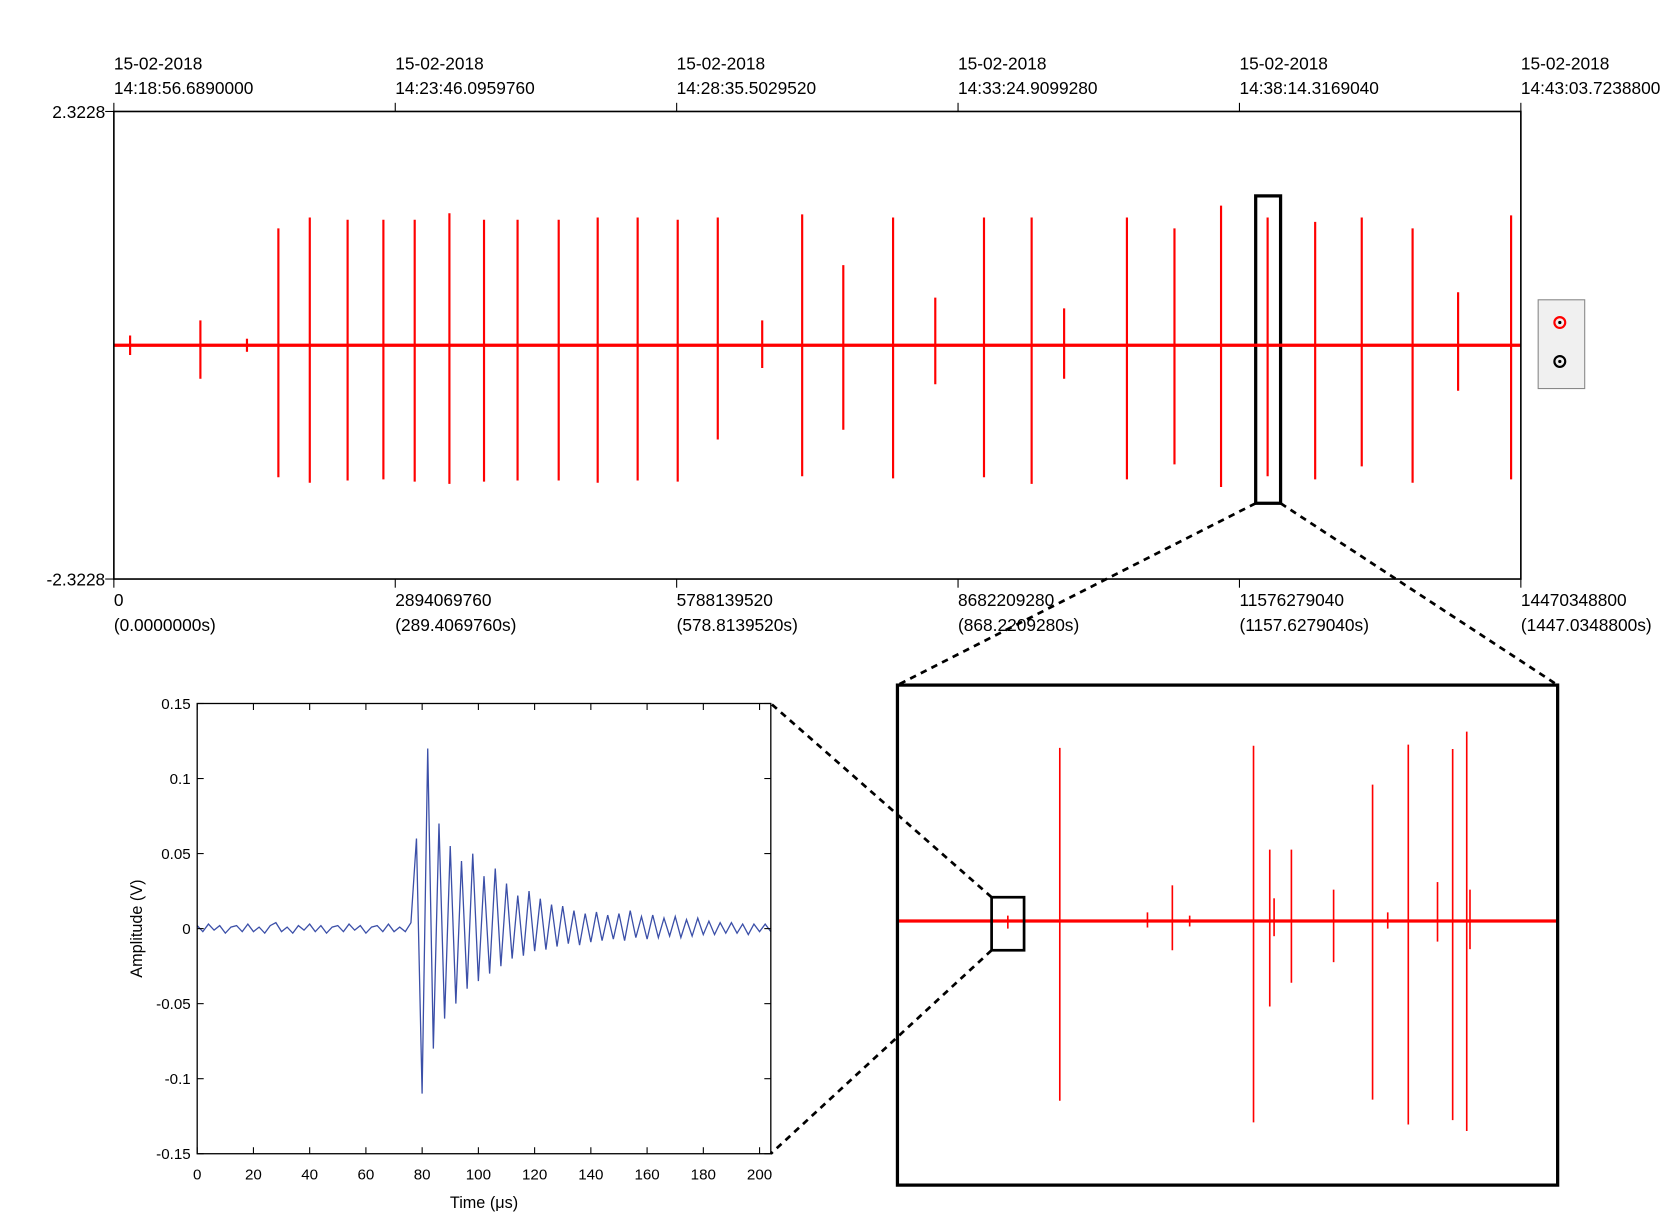 The image size is (1678, 1223). What do you see at coordinates (183, 88) in the screenshot?
I see `top-tick-time: 14:18:56.6890000` at bounding box center [183, 88].